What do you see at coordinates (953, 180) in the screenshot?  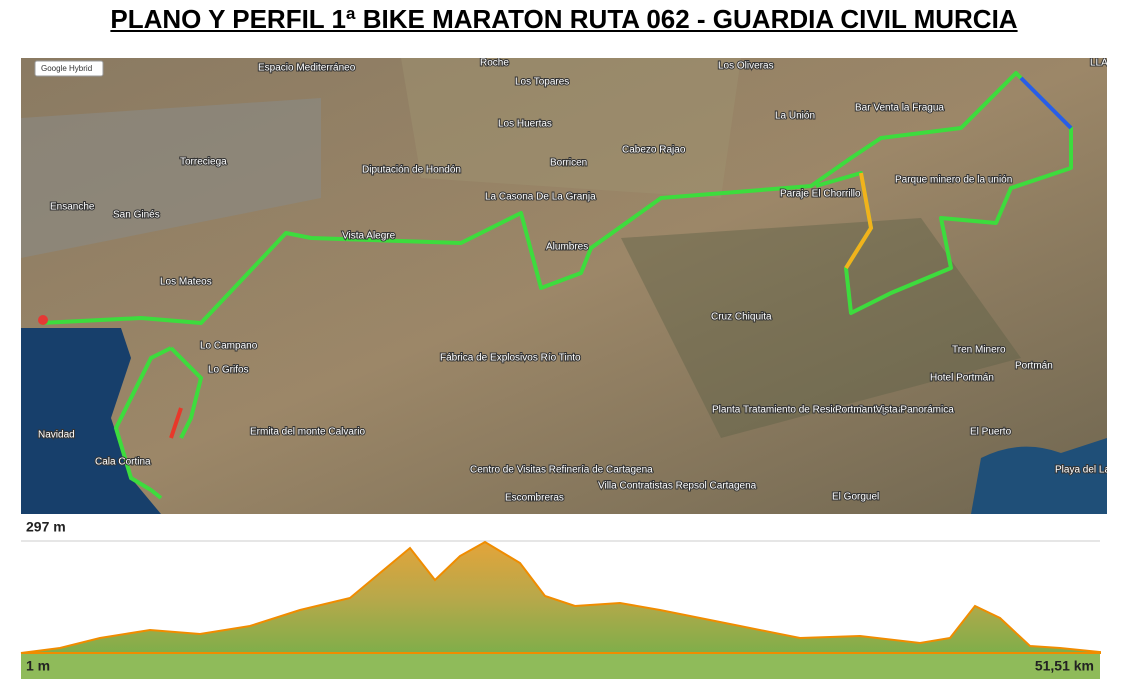 I see `place-label: Parque minero de la unión` at bounding box center [953, 180].